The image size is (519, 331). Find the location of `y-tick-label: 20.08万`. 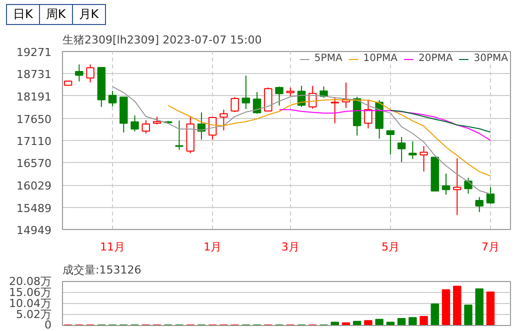

y-tick-label: 20.08万 is located at coordinates (30, 281).